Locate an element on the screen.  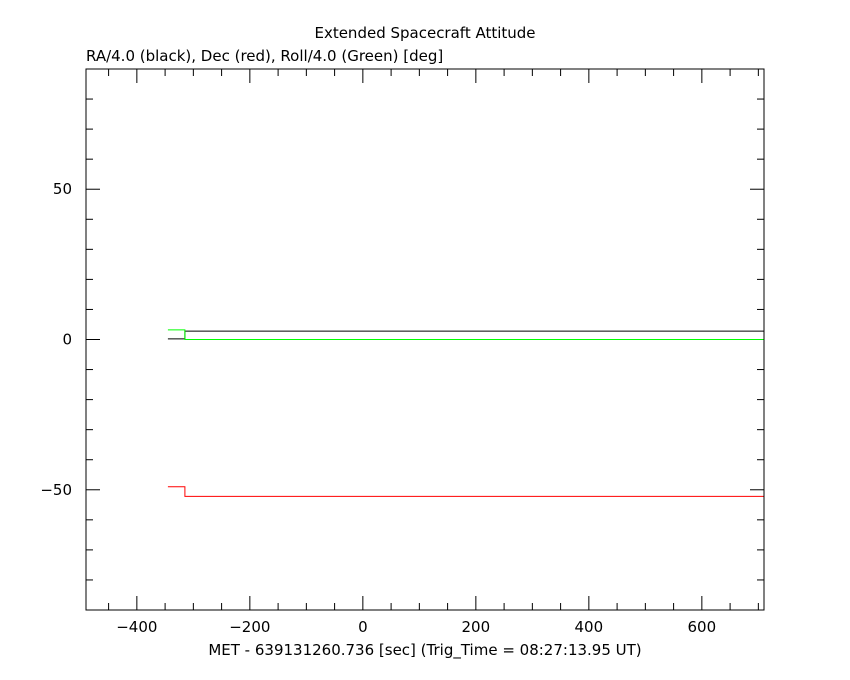
x-tick-label: 600 is located at coordinates (702, 627).